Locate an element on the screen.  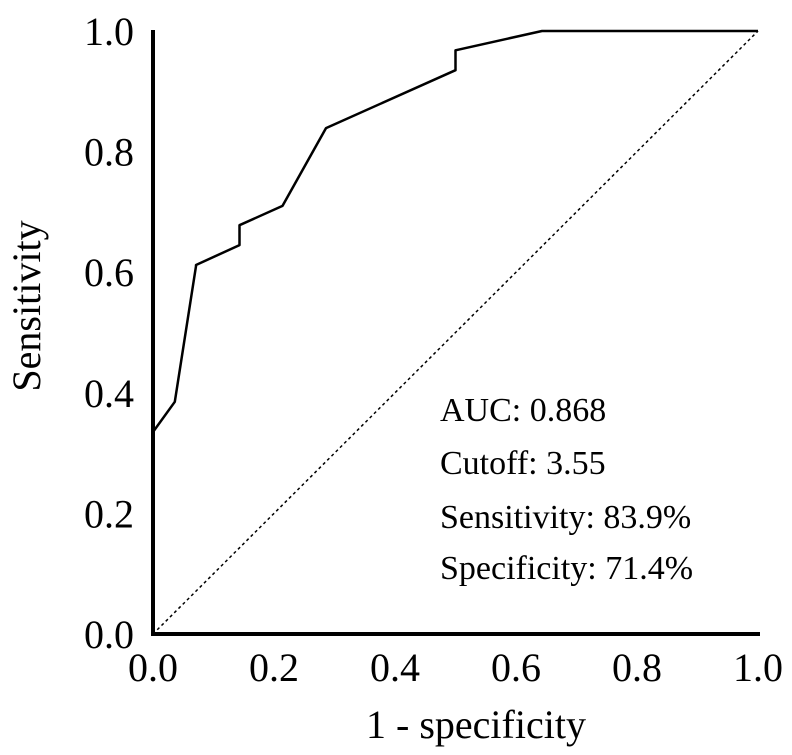
y-tick-label: 0.8 is located at coordinates (109, 152).